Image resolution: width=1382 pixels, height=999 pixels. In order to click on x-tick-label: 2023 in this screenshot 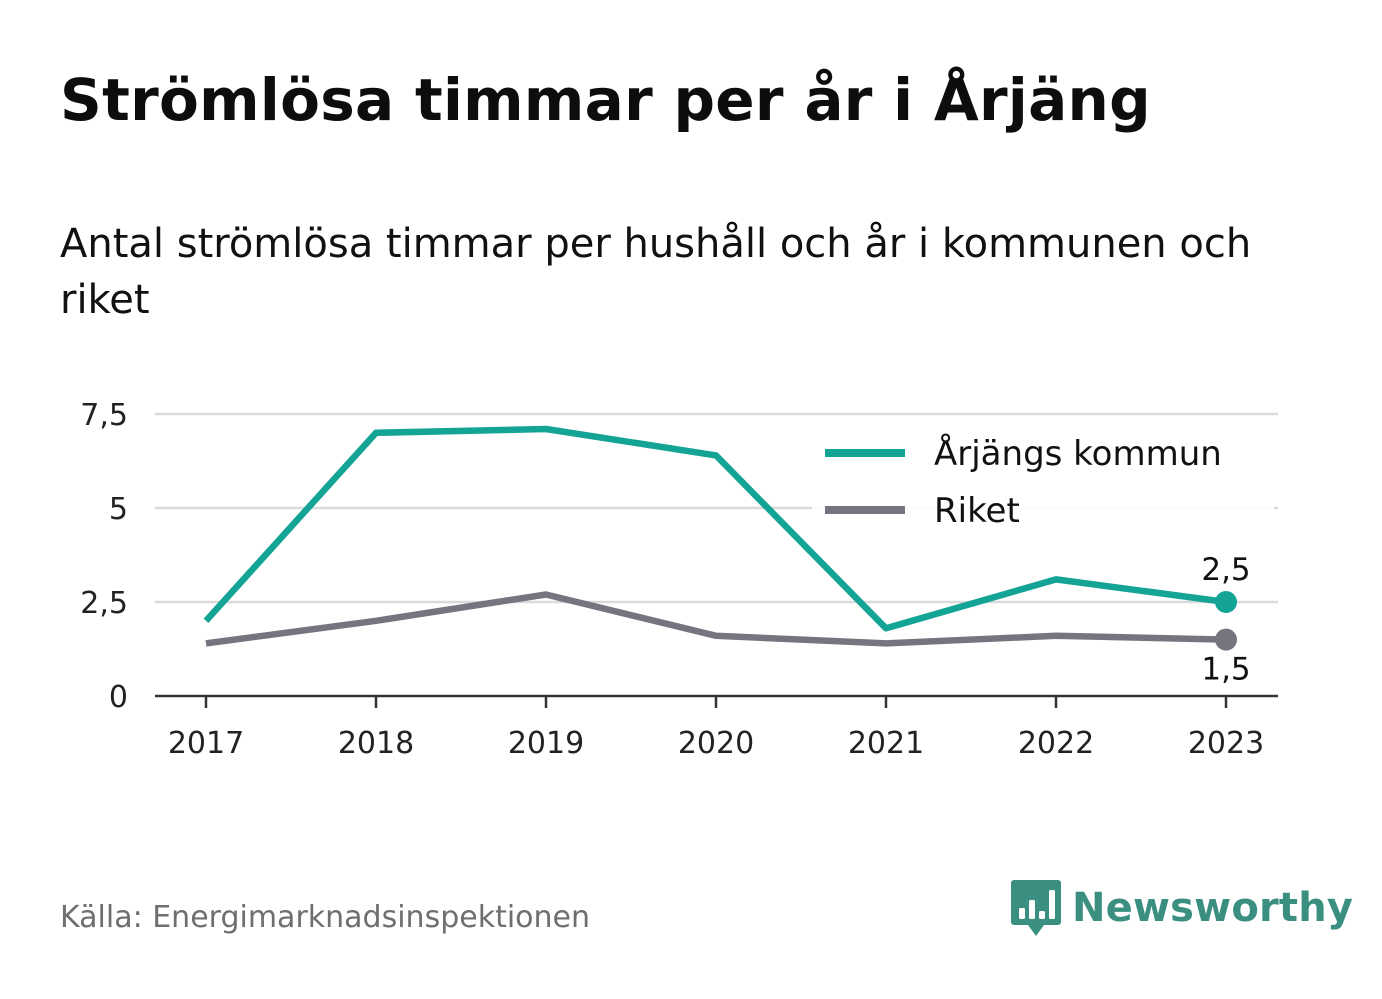, I will do `click(1226, 743)`.